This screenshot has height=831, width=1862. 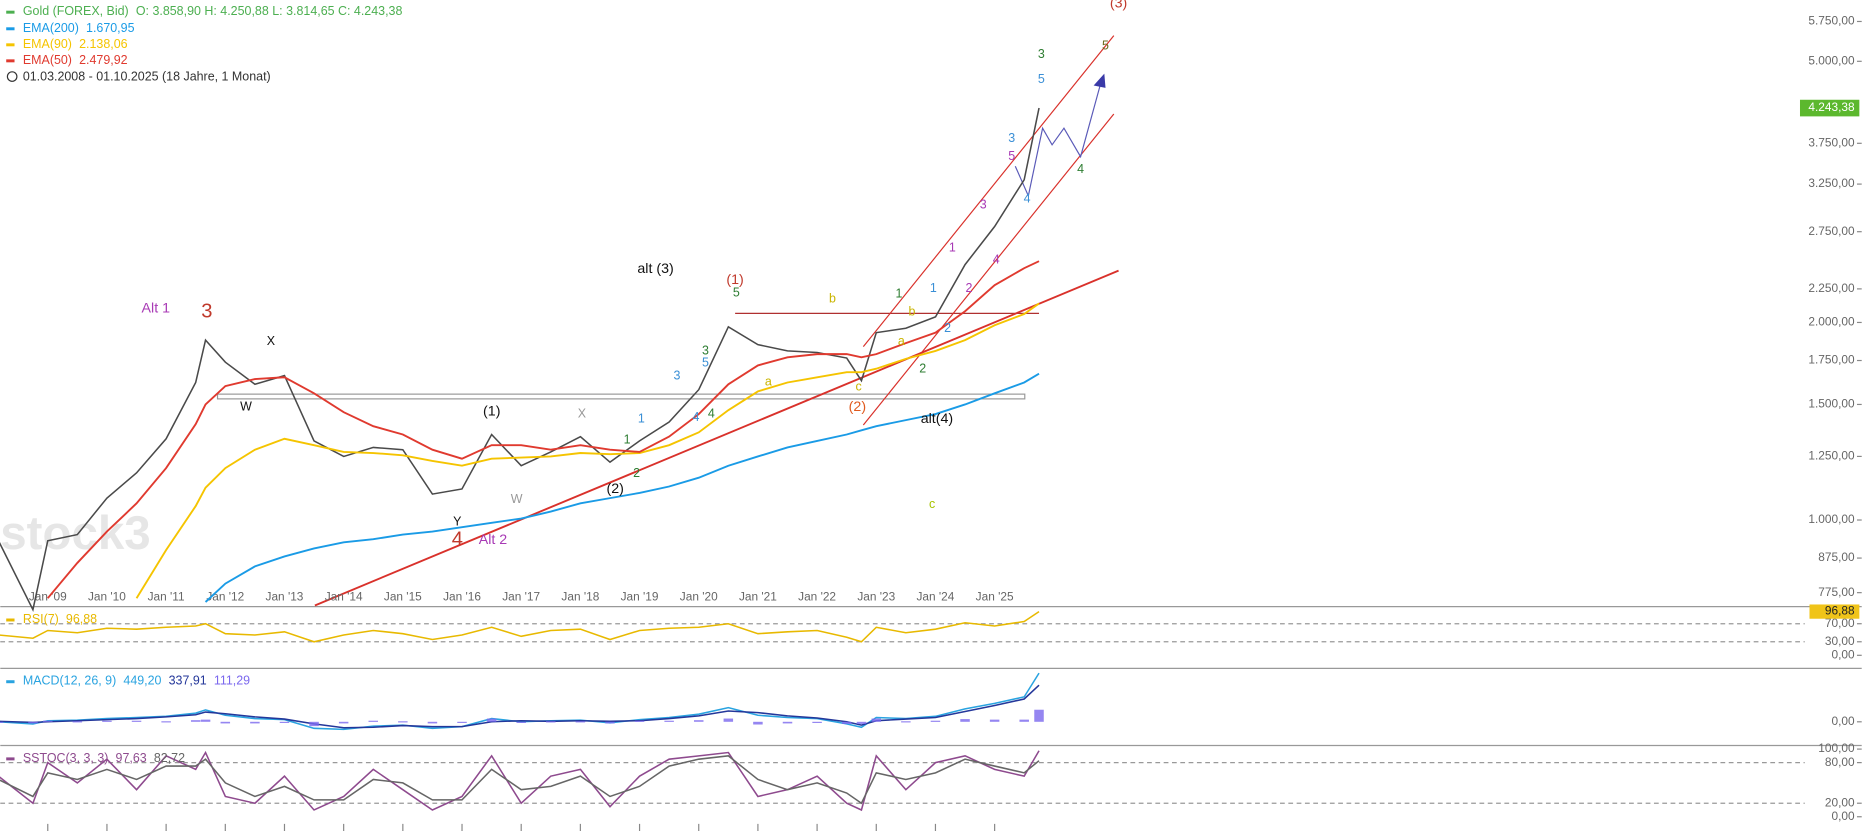 What do you see at coordinates (232, 681) in the screenshot?
I see `legend-value: 111,29` at bounding box center [232, 681].